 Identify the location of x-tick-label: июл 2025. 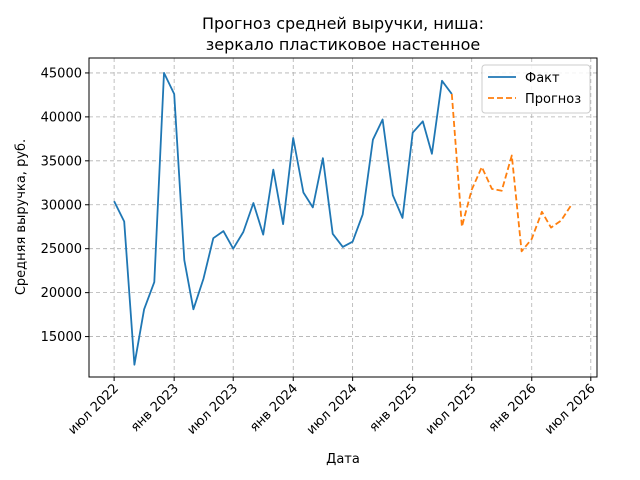
(451, 409).